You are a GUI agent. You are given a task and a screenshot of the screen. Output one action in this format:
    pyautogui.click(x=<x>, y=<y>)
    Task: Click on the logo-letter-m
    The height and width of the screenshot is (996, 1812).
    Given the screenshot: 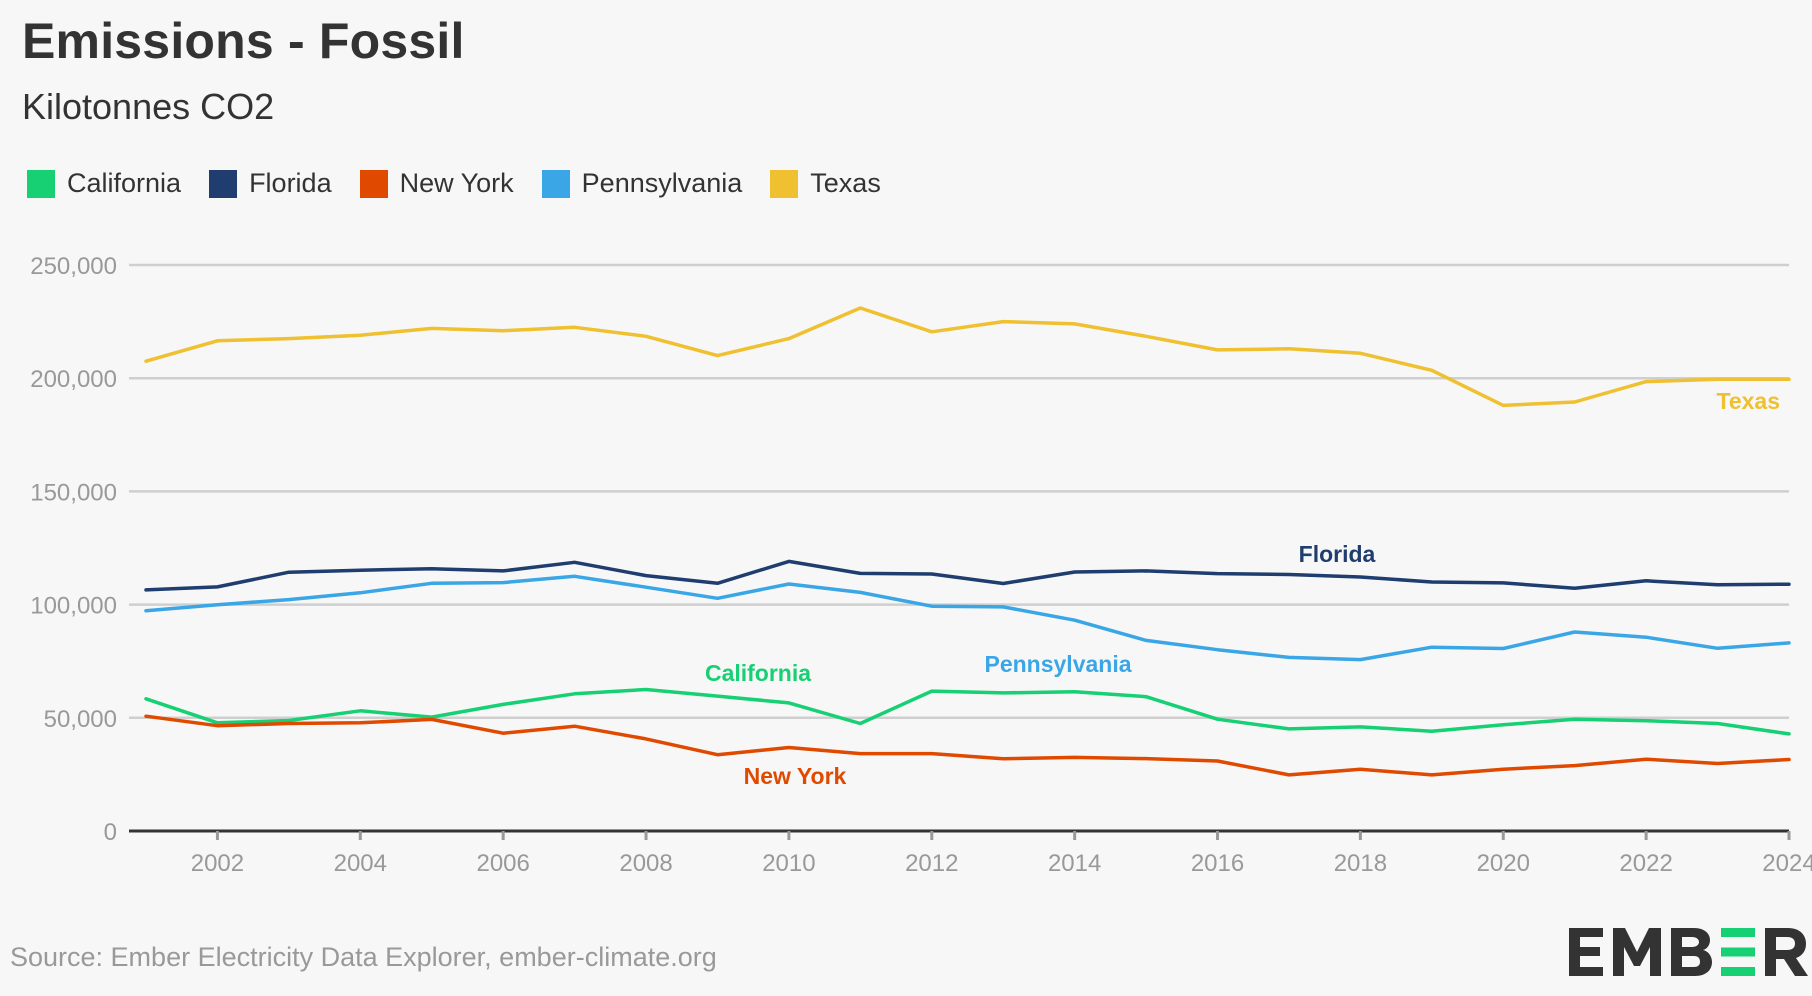 What is the action you would take?
    pyautogui.click(x=1637, y=952)
    